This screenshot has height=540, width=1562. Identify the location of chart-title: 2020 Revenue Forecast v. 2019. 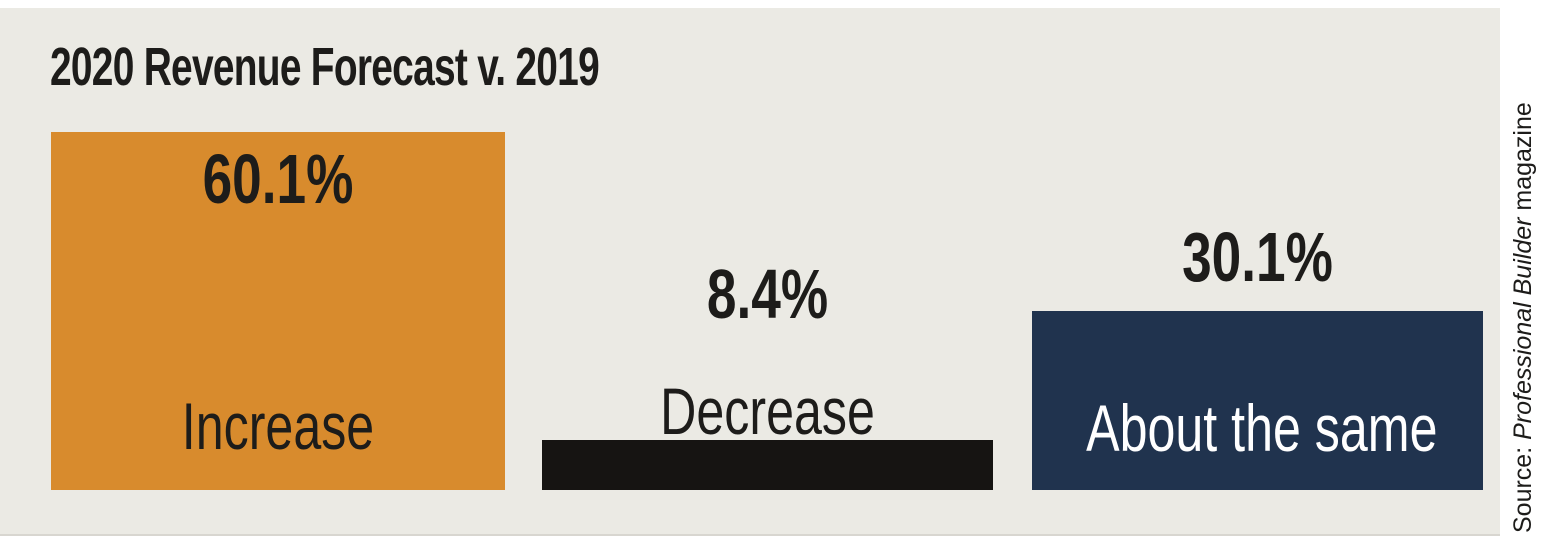
(325, 67).